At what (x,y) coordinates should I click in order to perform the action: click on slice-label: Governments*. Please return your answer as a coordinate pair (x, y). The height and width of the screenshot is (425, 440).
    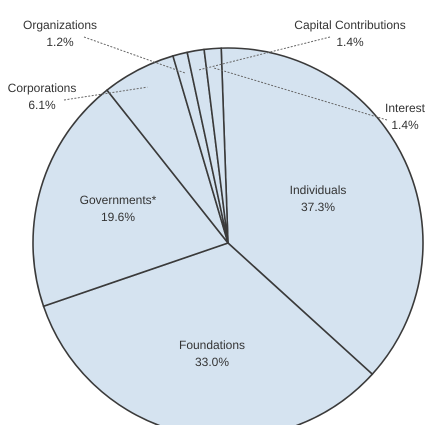
    Looking at the image, I should click on (118, 200).